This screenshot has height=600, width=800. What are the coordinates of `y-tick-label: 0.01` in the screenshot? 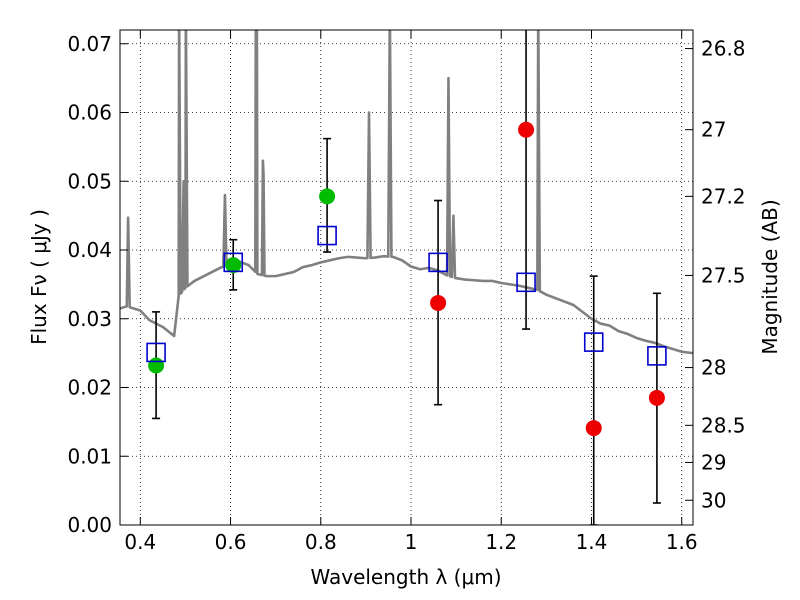 It's located at (89, 456).